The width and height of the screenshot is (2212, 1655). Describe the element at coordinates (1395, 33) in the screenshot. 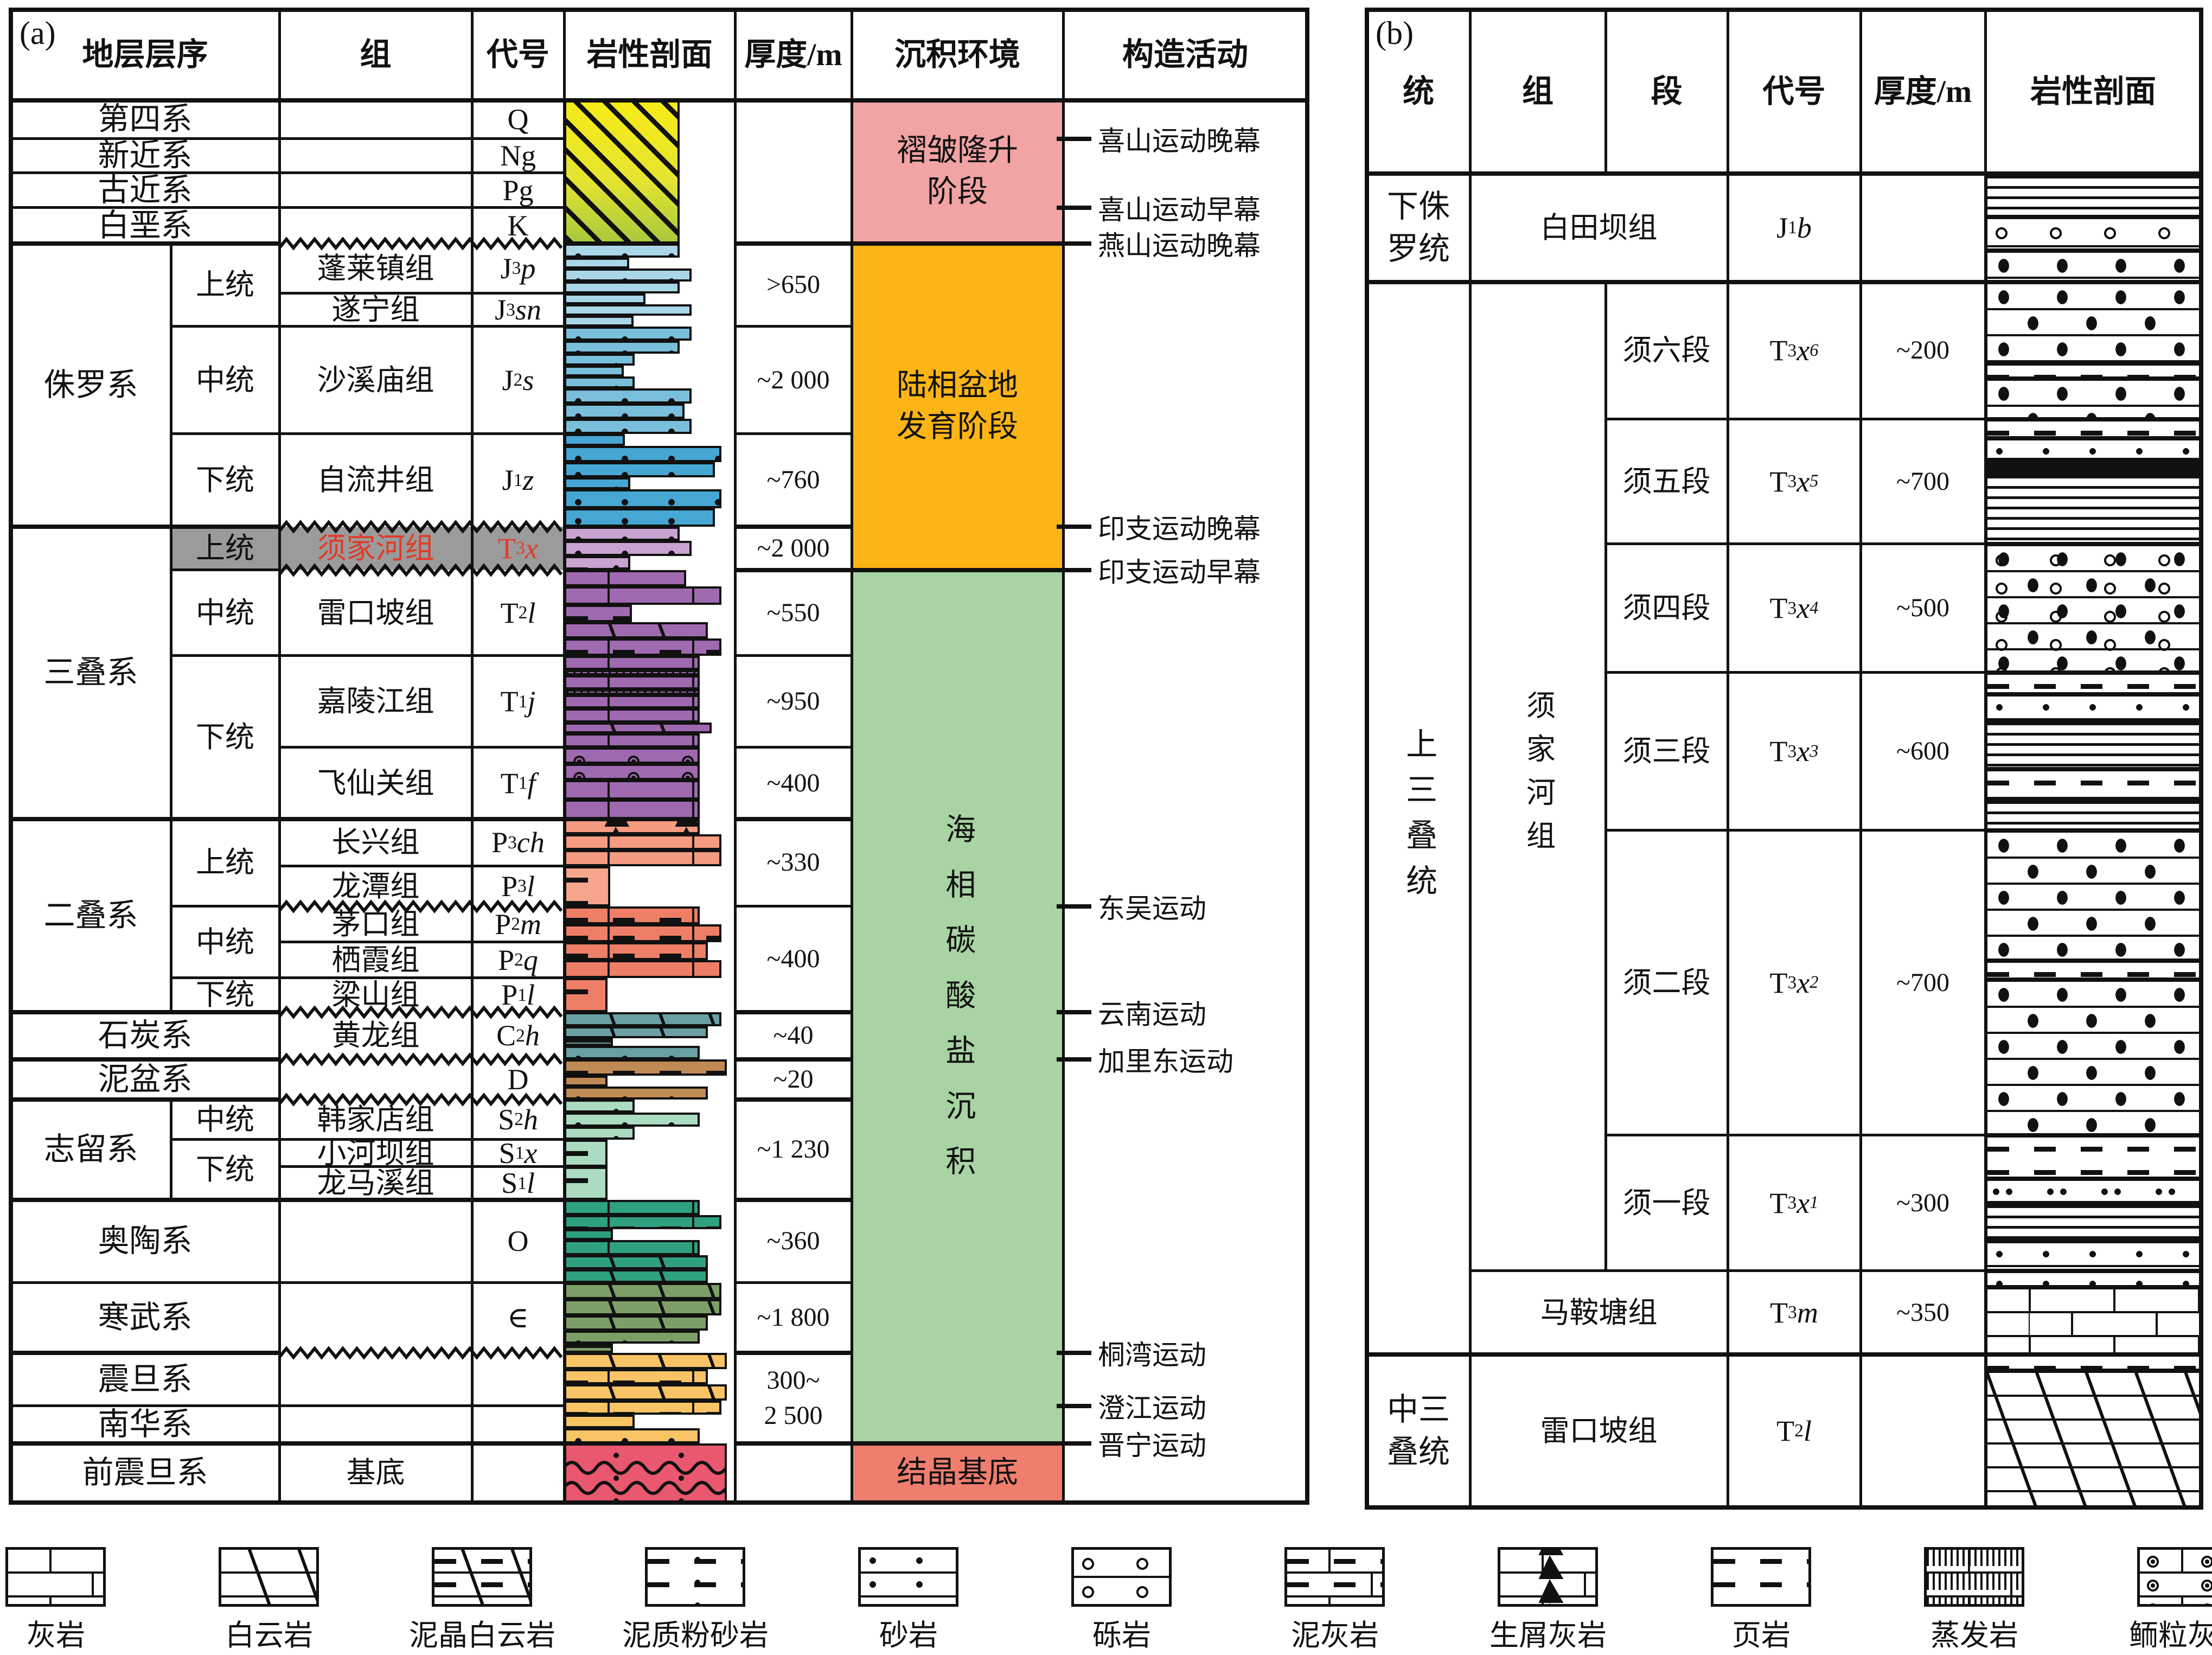

I see `panel-b-tag: (b)` at that location.